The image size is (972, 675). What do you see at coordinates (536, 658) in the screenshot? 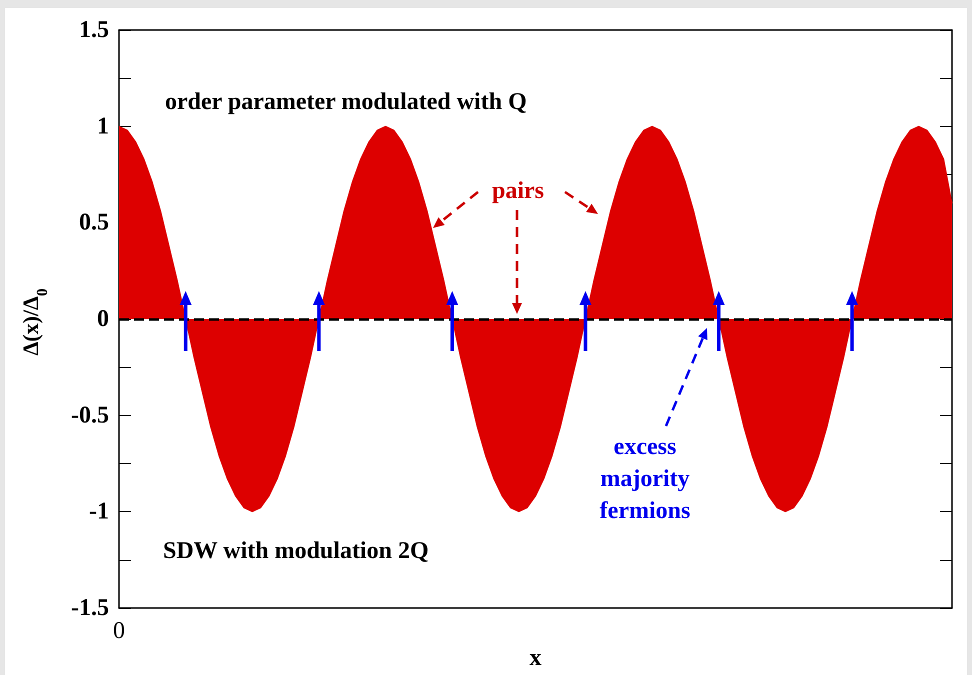
I see `x-axis-title: x` at bounding box center [536, 658].